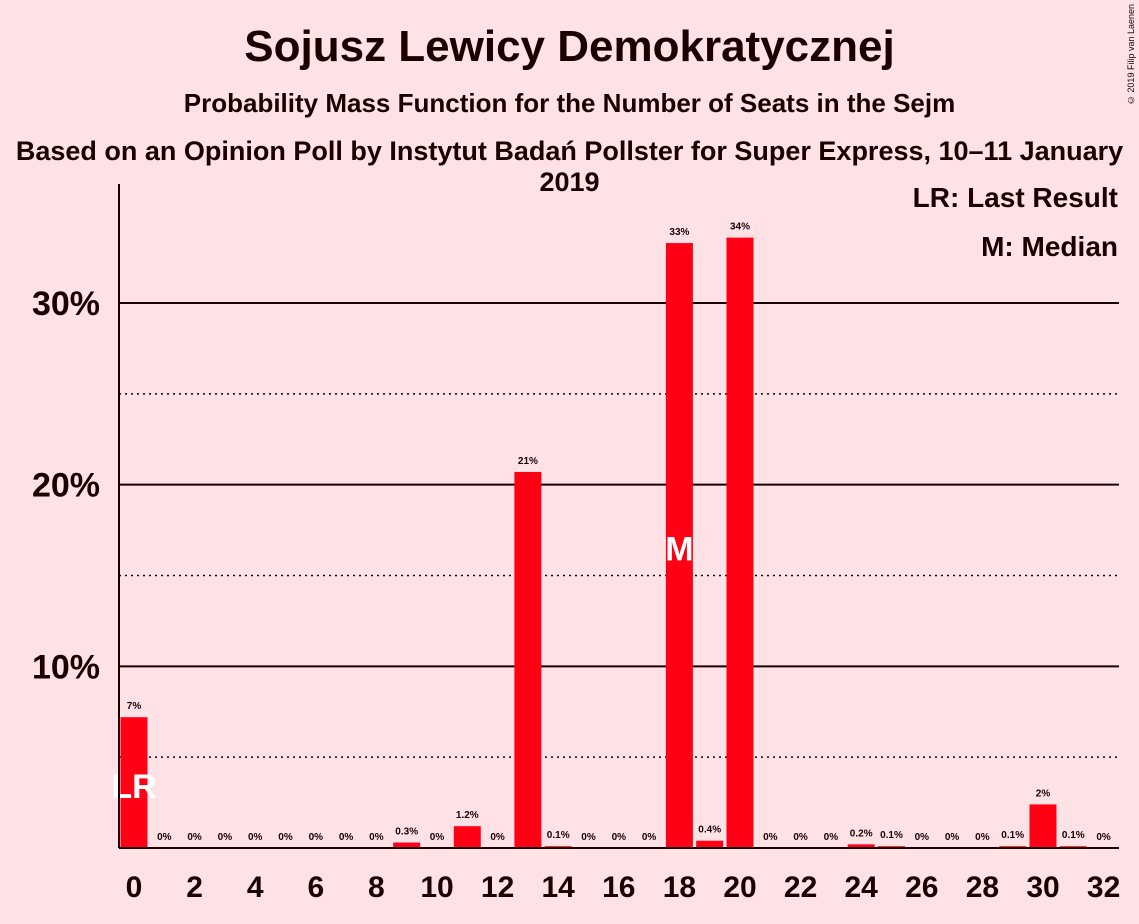  Describe the element at coordinates (134, 887) in the screenshot. I see `x-tick-label: 0` at that location.